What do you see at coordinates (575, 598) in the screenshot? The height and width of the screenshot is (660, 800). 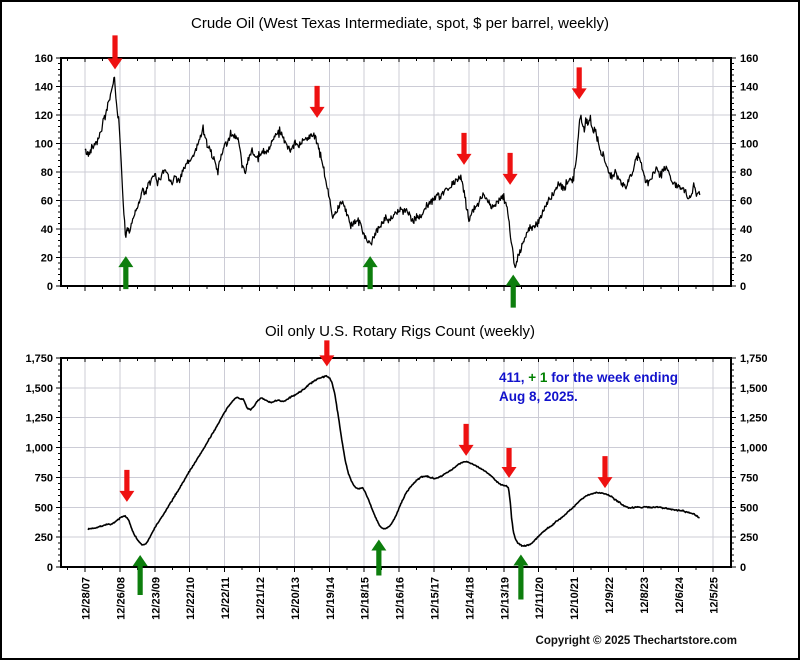 I see `x-axis-label: 12/10/21` at bounding box center [575, 598].